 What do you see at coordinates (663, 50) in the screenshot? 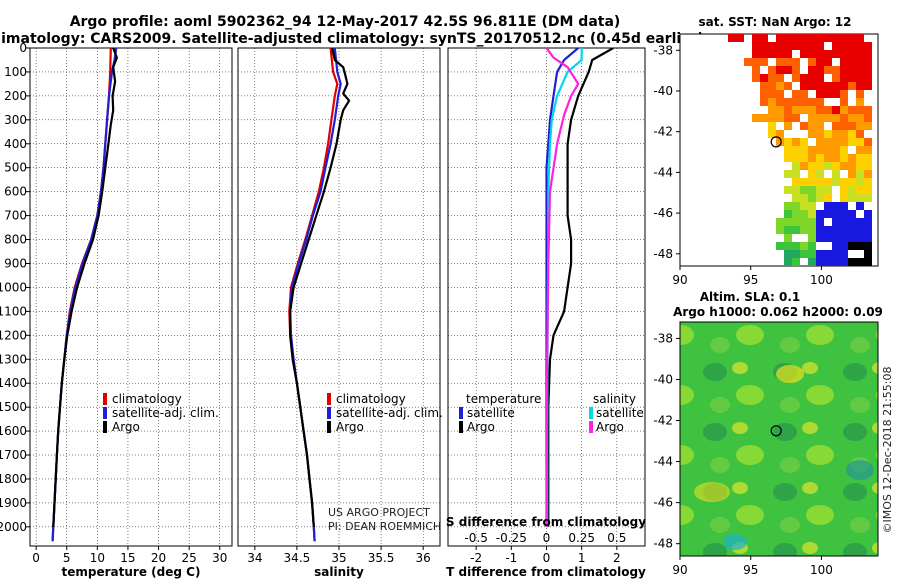
I see `map-y-tick-label: -38` at bounding box center [663, 50].